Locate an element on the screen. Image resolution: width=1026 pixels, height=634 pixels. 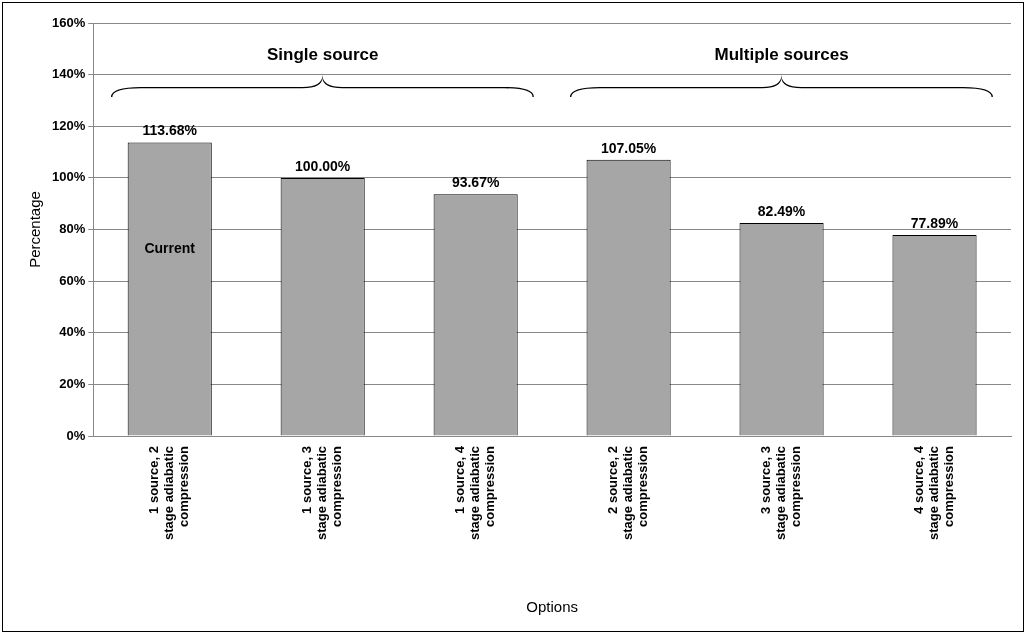
y-tick-label: 0% is located at coordinates (76, 435).